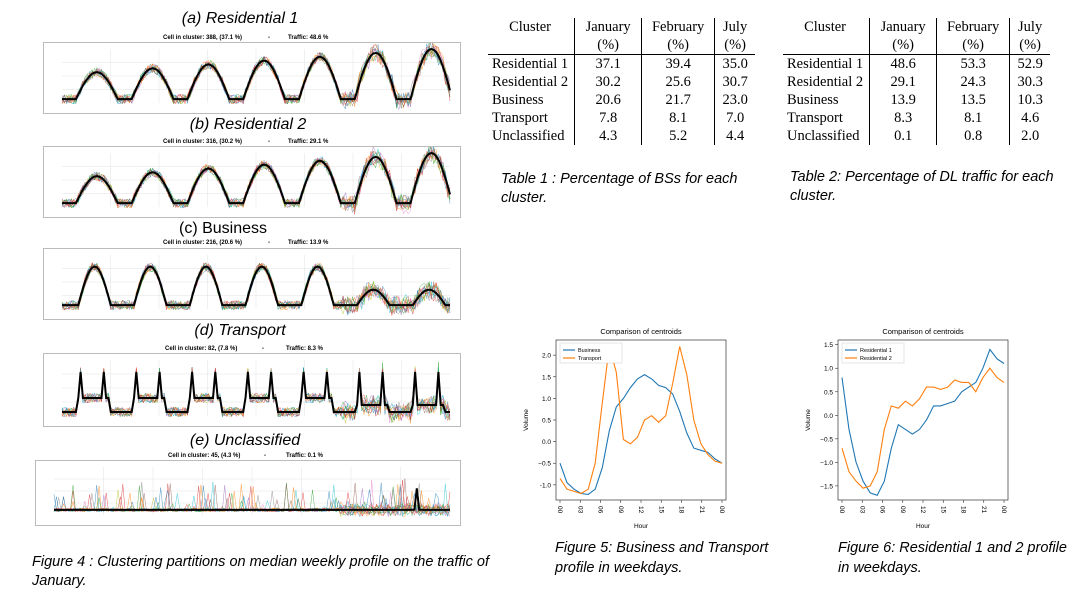  What do you see at coordinates (245, 440) in the screenshot?
I see `panel-e-title: (e) Unclassified` at bounding box center [245, 440].